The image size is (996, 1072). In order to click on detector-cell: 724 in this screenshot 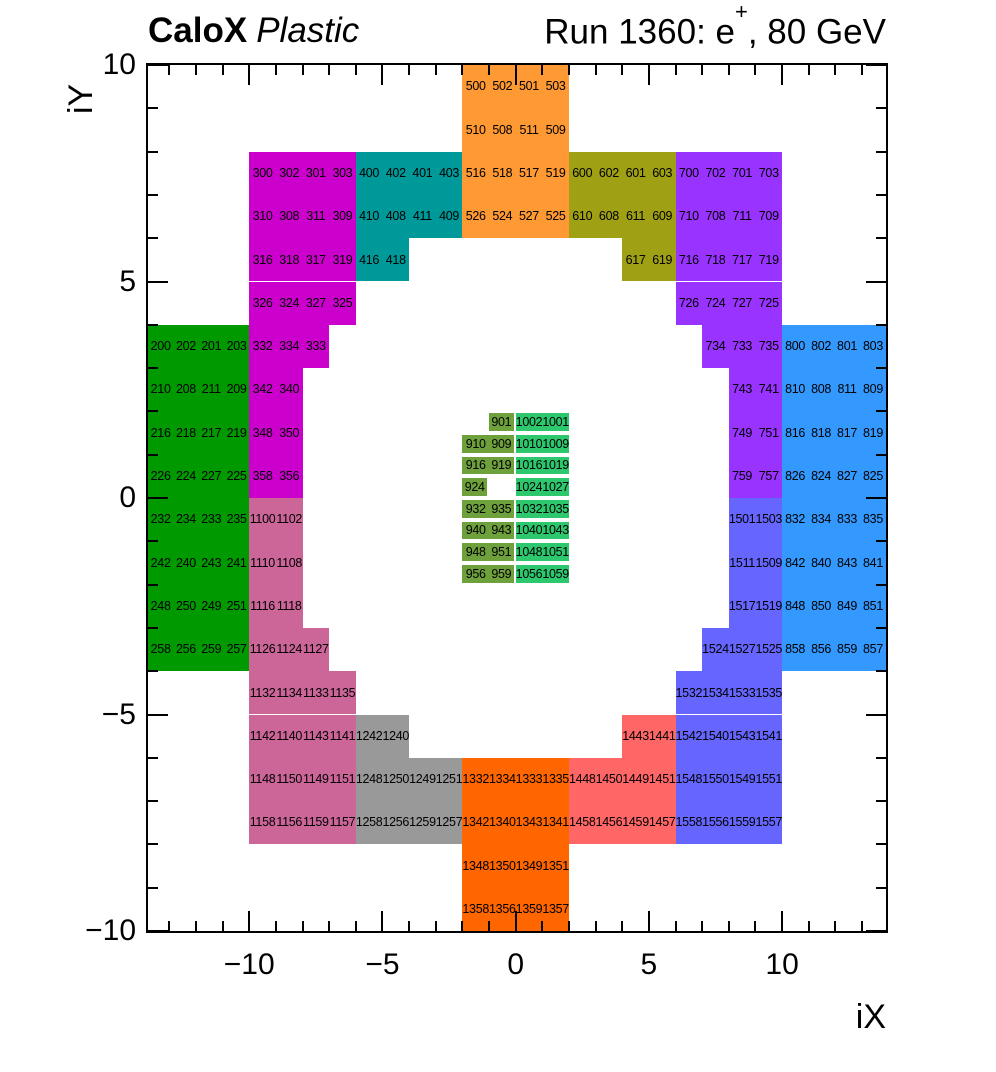, I will do `click(715, 303)`.